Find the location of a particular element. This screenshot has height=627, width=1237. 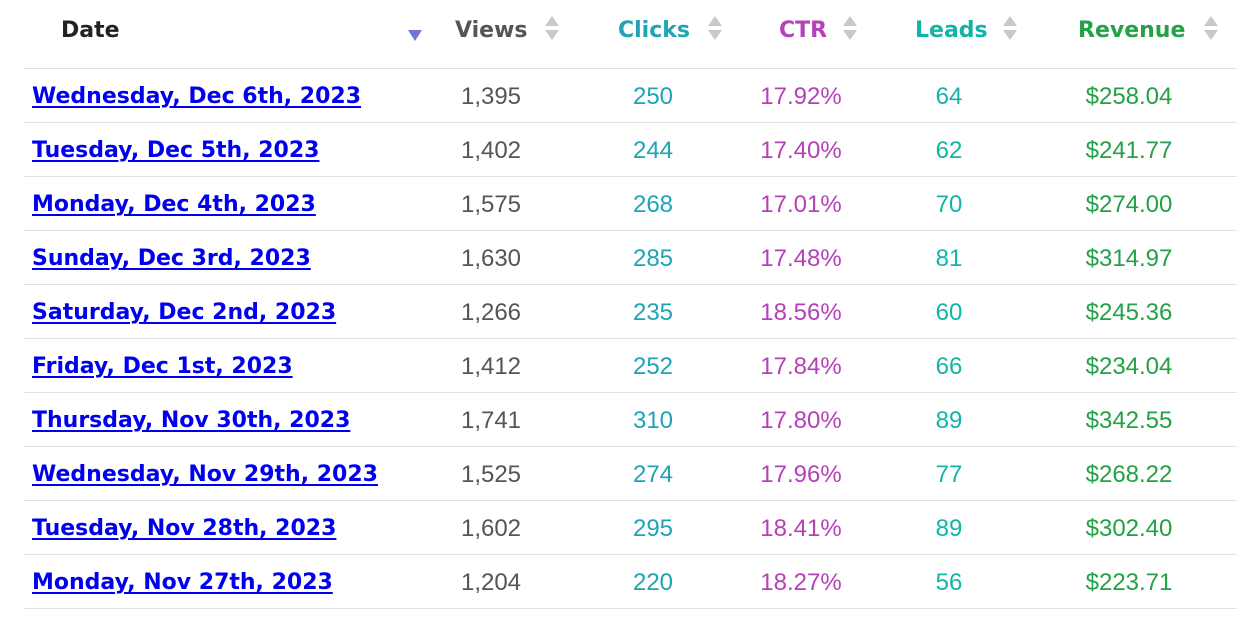

clicks-cell: 235 is located at coordinates (653, 312).